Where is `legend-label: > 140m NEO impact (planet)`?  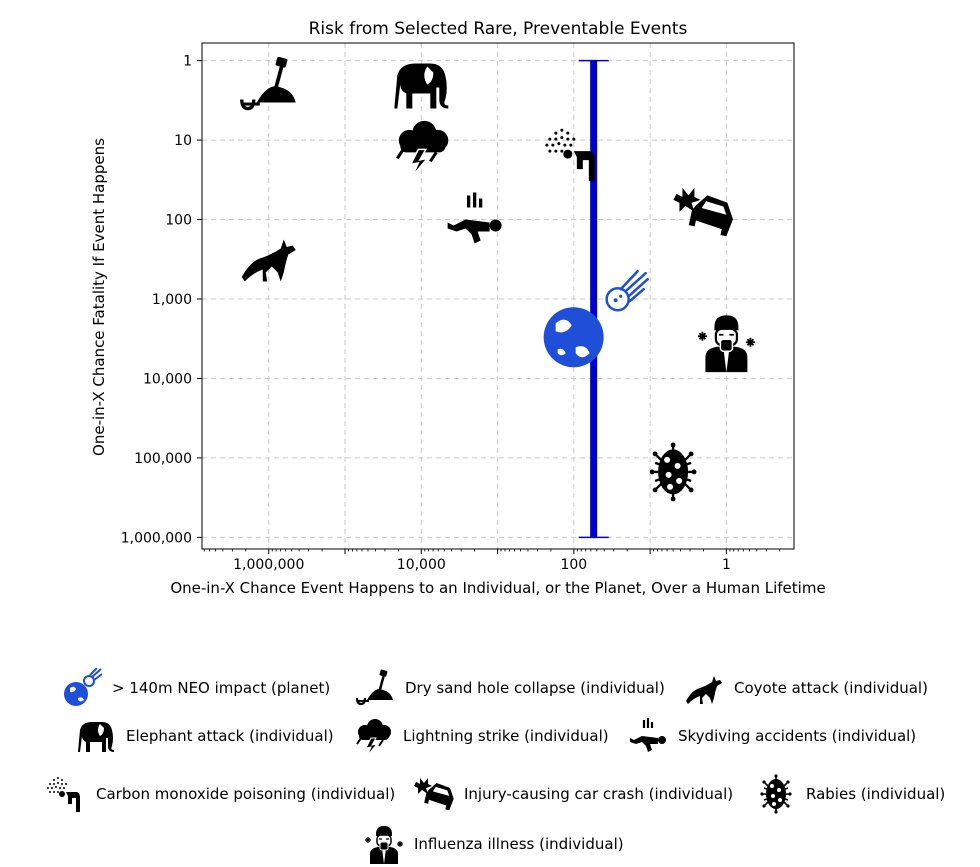
legend-label: > 140m NEO impact (planet) is located at coordinates (221, 688).